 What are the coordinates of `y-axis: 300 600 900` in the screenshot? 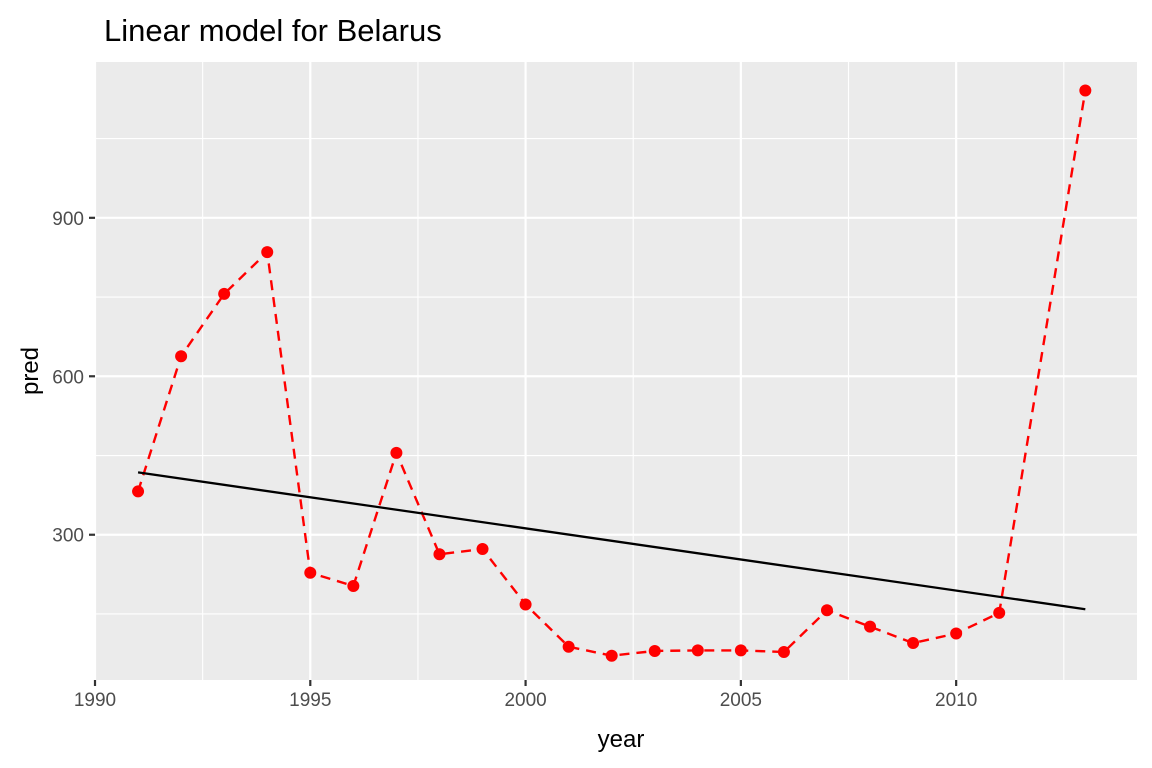 It's located at (73, 378).